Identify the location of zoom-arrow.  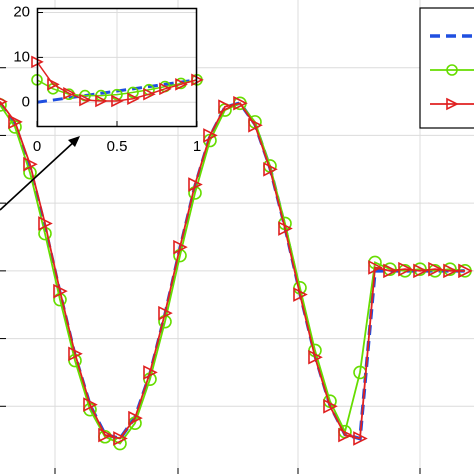
(38, 175).